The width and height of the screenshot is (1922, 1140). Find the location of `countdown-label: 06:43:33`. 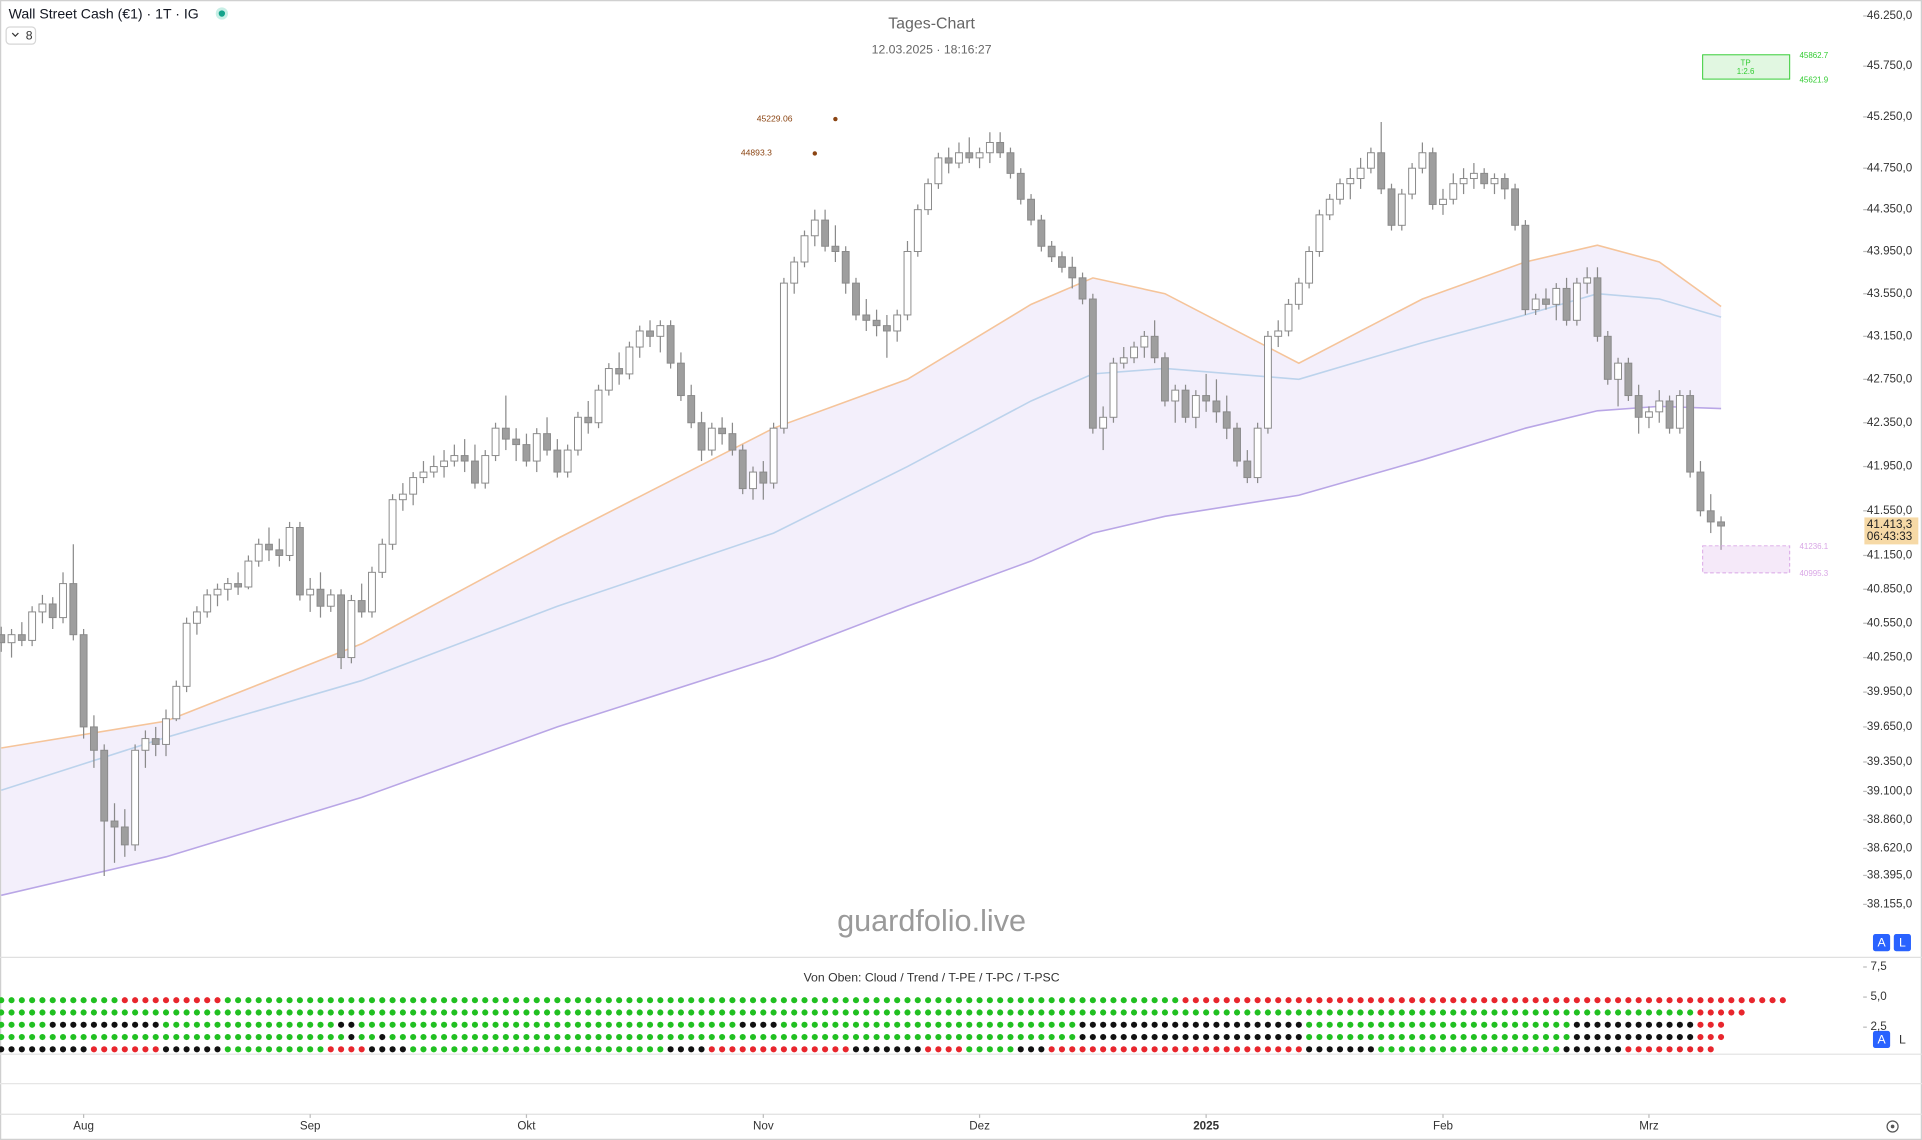

countdown-label: 06:43:33 is located at coordinates (1889, 536).